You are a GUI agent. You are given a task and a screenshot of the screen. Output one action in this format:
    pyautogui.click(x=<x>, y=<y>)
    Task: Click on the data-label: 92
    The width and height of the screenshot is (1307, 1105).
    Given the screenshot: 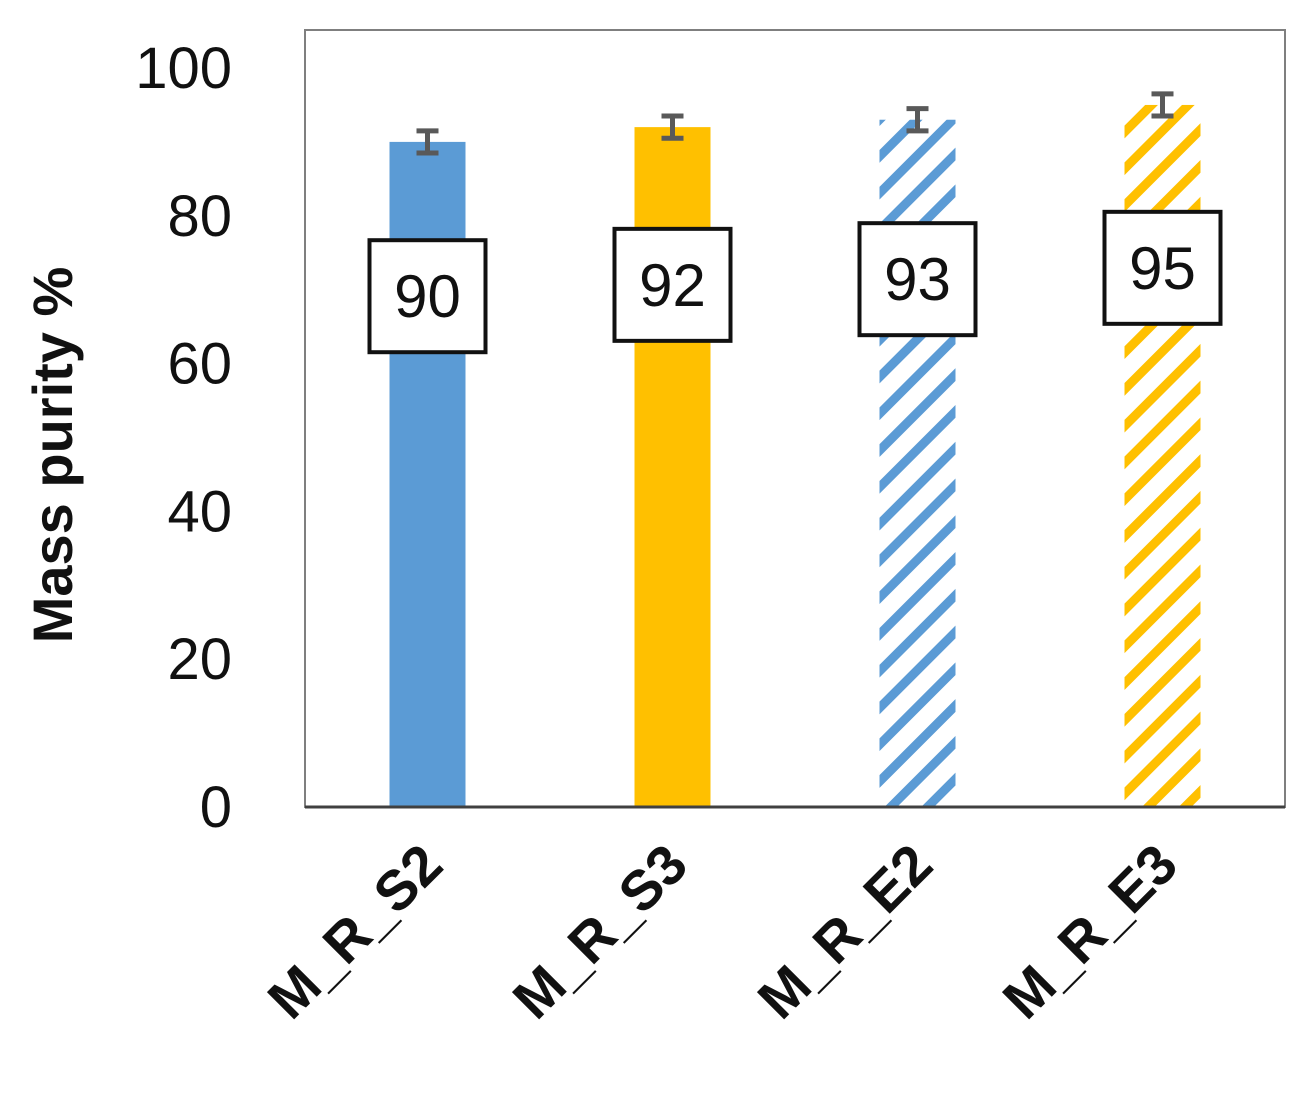 What is the action you would take?
    pyautogui.click(x=672, y=284)
    